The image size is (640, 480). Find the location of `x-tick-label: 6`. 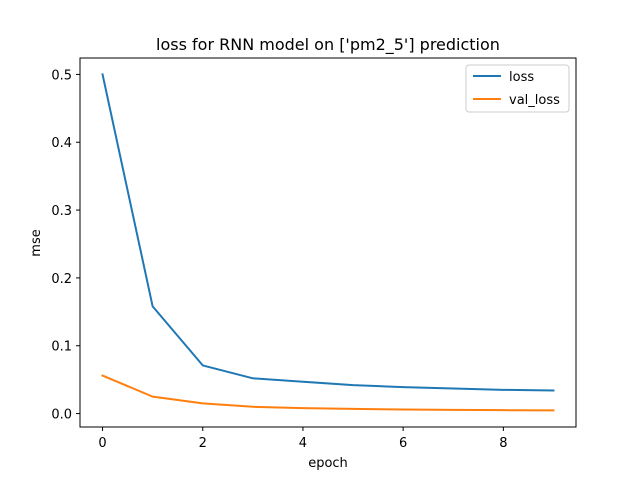

x-tick-label: 6 is located at coordinates (403, 443).